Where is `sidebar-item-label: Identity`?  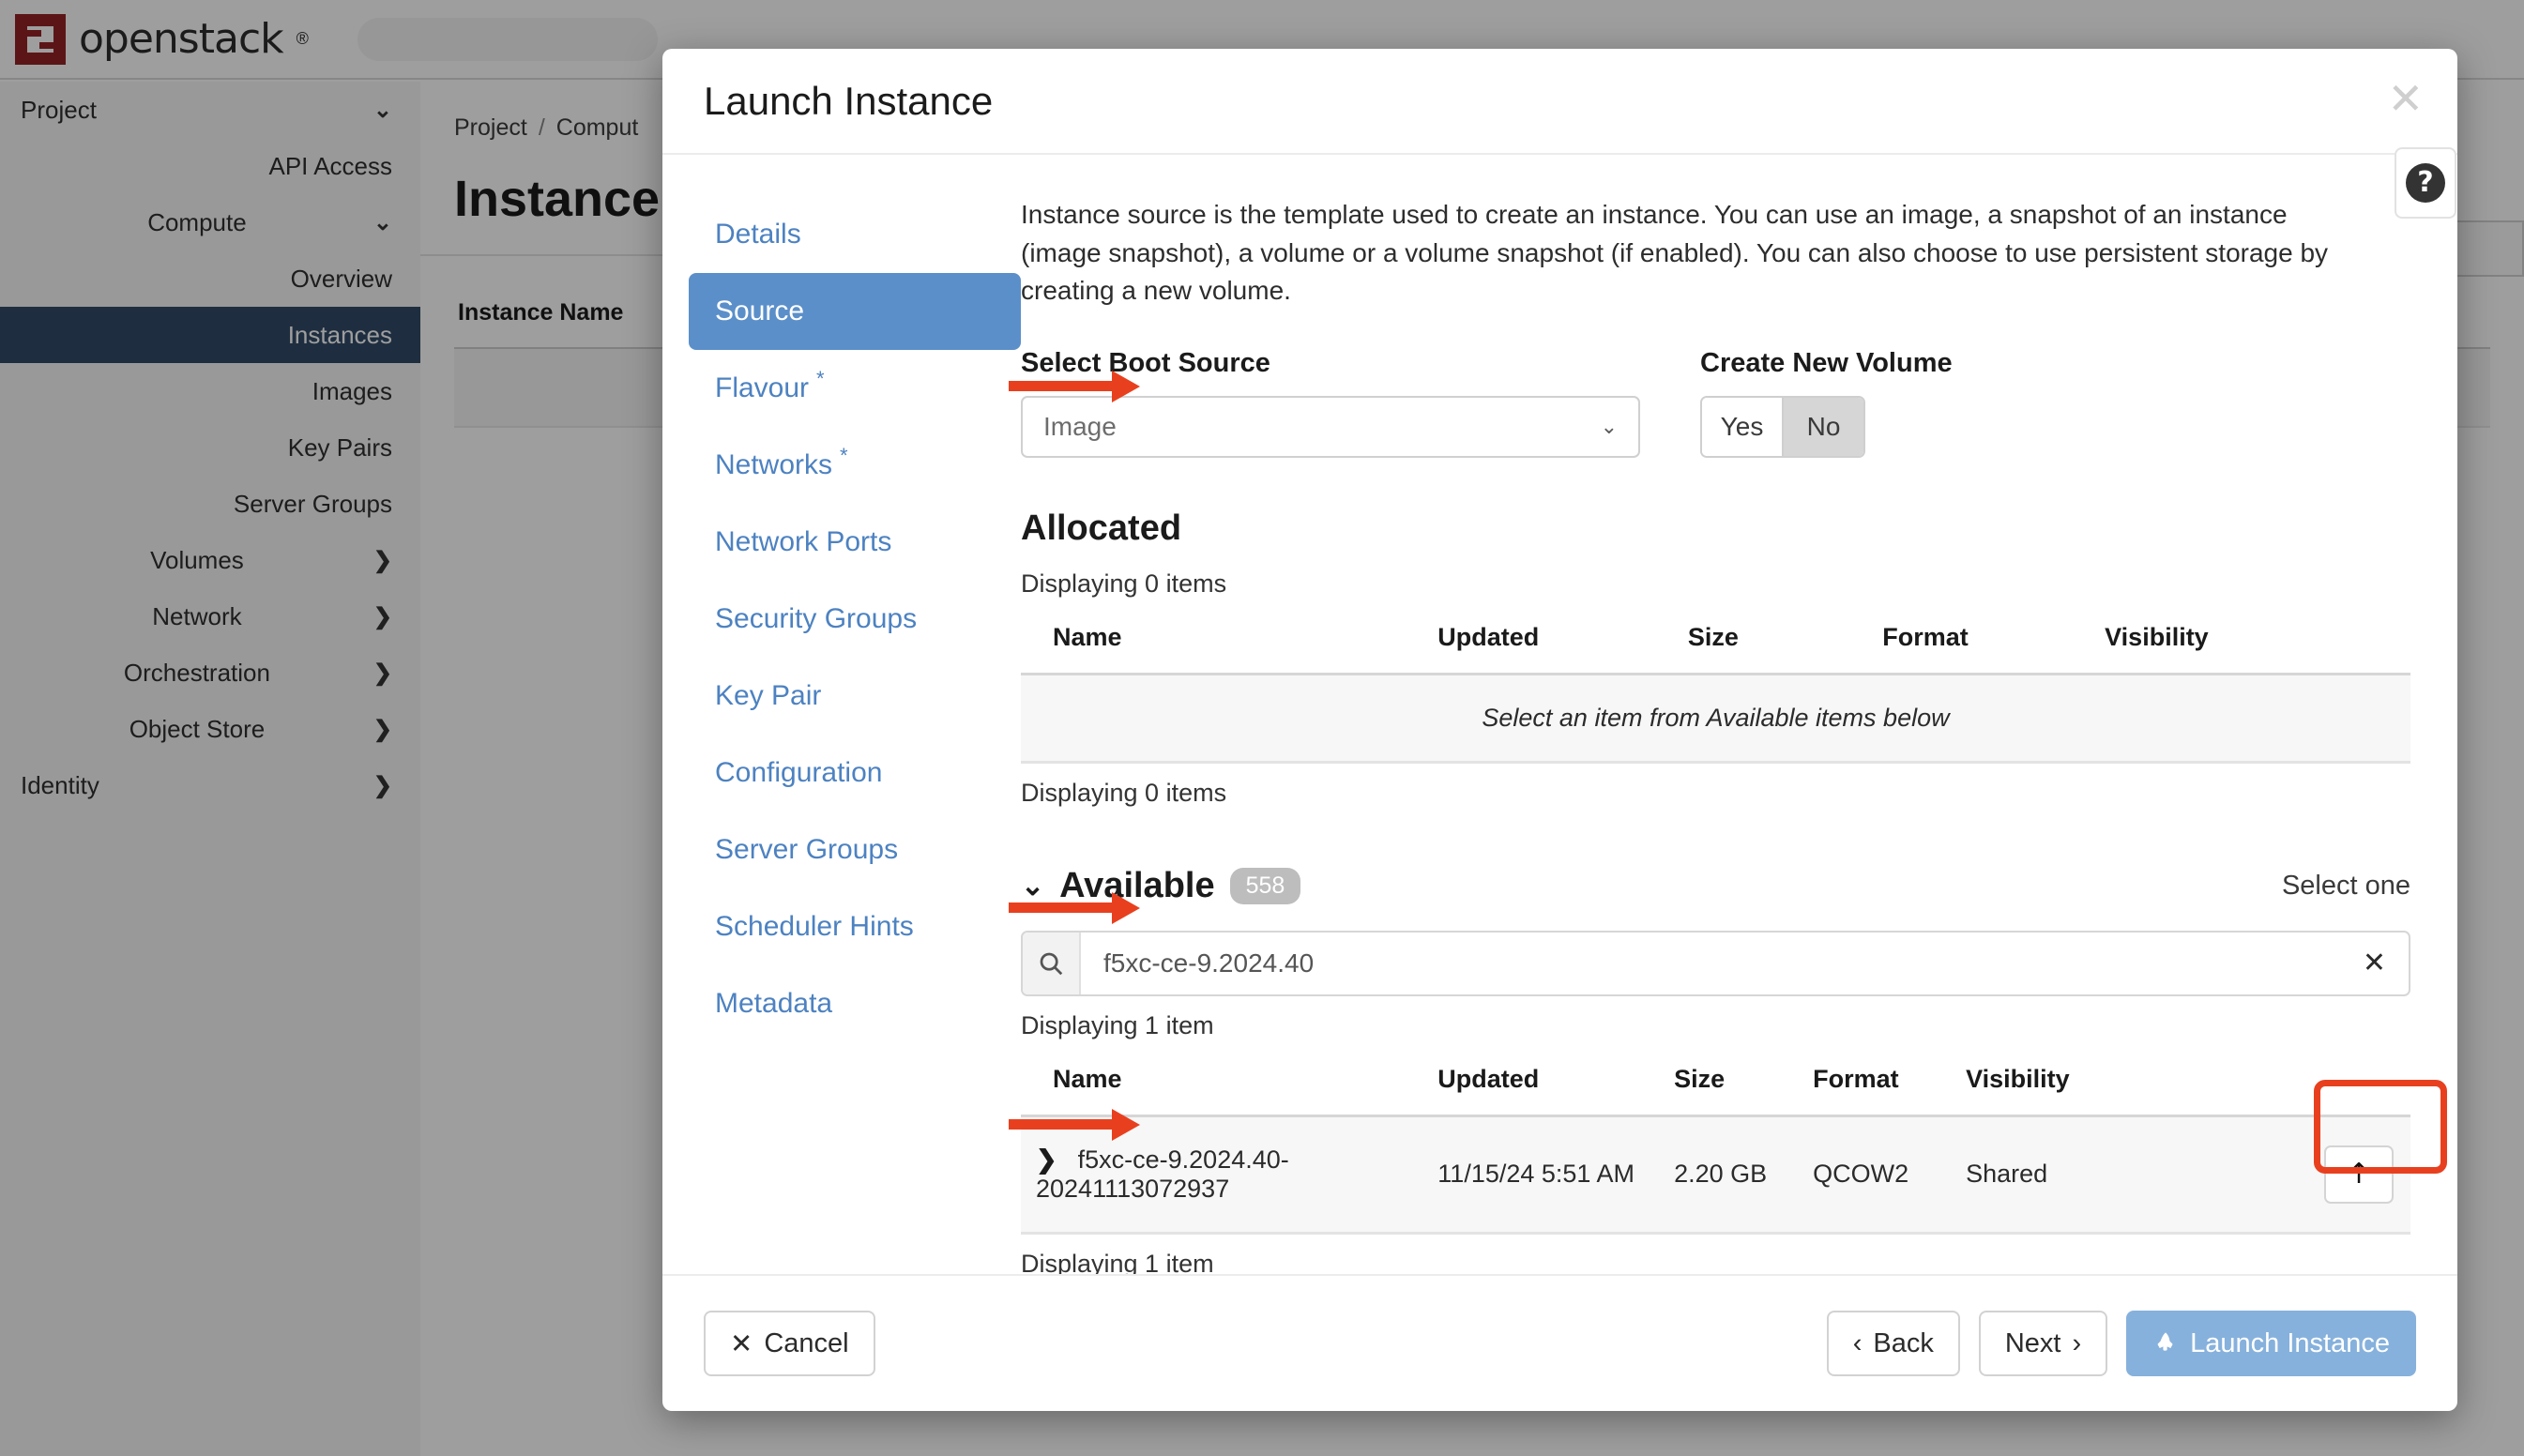 sidebar-item-label: Identity is located at coordinates (60, 784).